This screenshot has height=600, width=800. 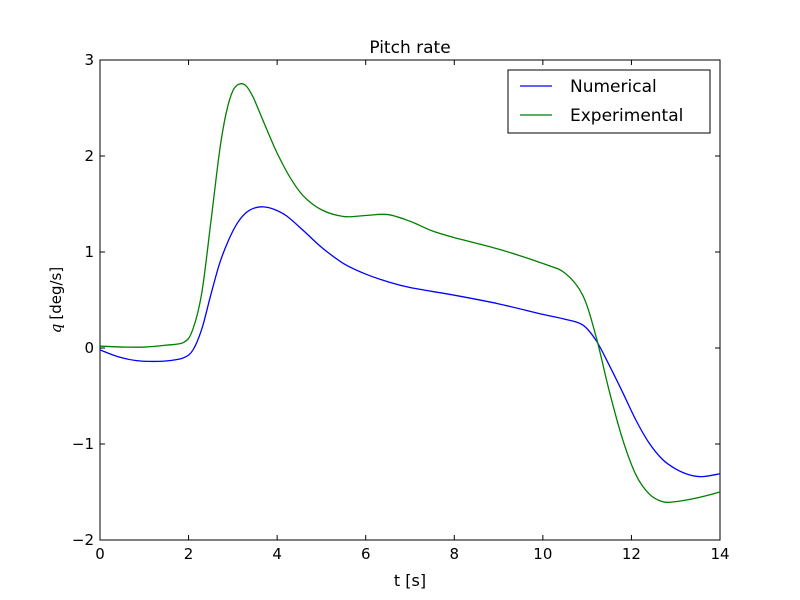 I want to click on x-tick-label: 2, so click(x=189, y=554).